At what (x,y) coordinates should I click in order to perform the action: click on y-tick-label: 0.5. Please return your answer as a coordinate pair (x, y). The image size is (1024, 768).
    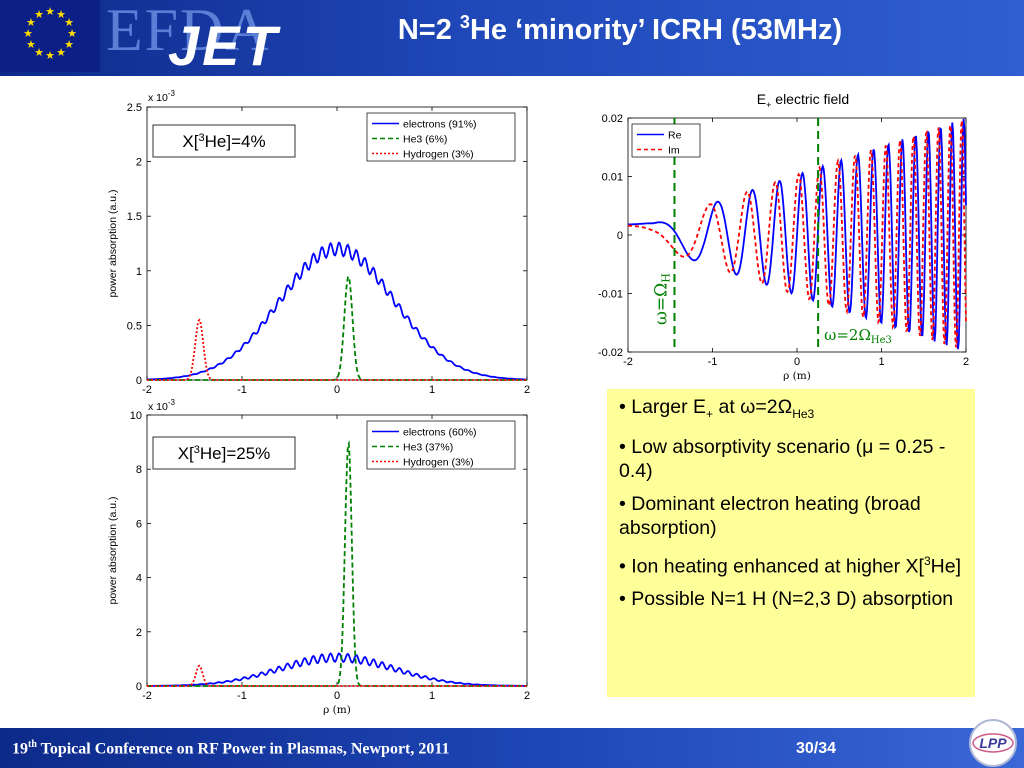
    Looking at the image, I should click on (134, 326).